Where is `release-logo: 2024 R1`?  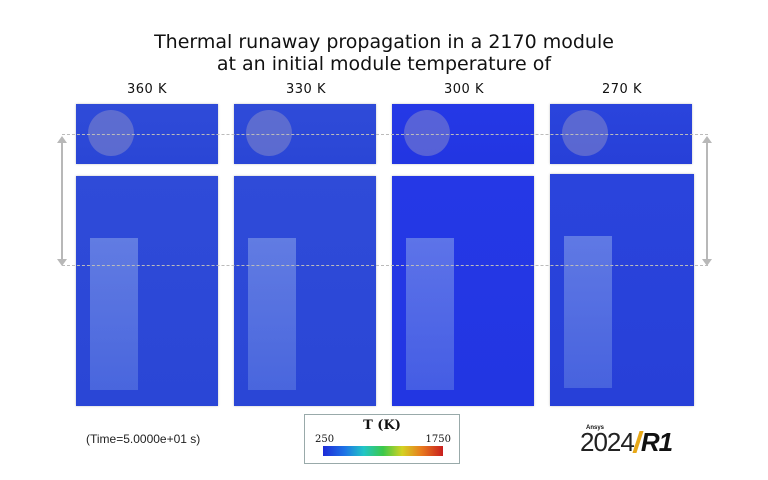 release-logo: 2024 R1 is located at coordinates (626, 442).